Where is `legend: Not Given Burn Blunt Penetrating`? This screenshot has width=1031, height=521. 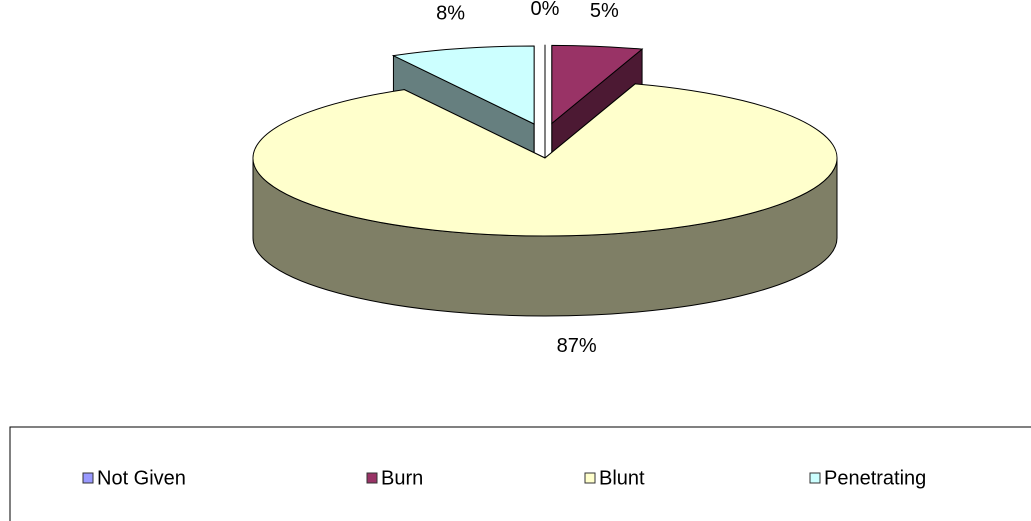
legend: Not Given Burn Blunt Penetrating is located at coordinates (504, 478).